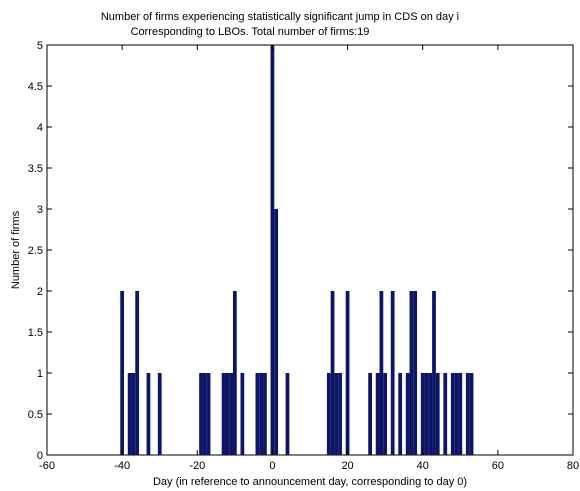 Image resolution: width=580 pixels, height=491 pixels. What do you see at coordinates (40, 128) in the screenshot?
I see `y-tick-label: 4` at bounding box center [40, 128].